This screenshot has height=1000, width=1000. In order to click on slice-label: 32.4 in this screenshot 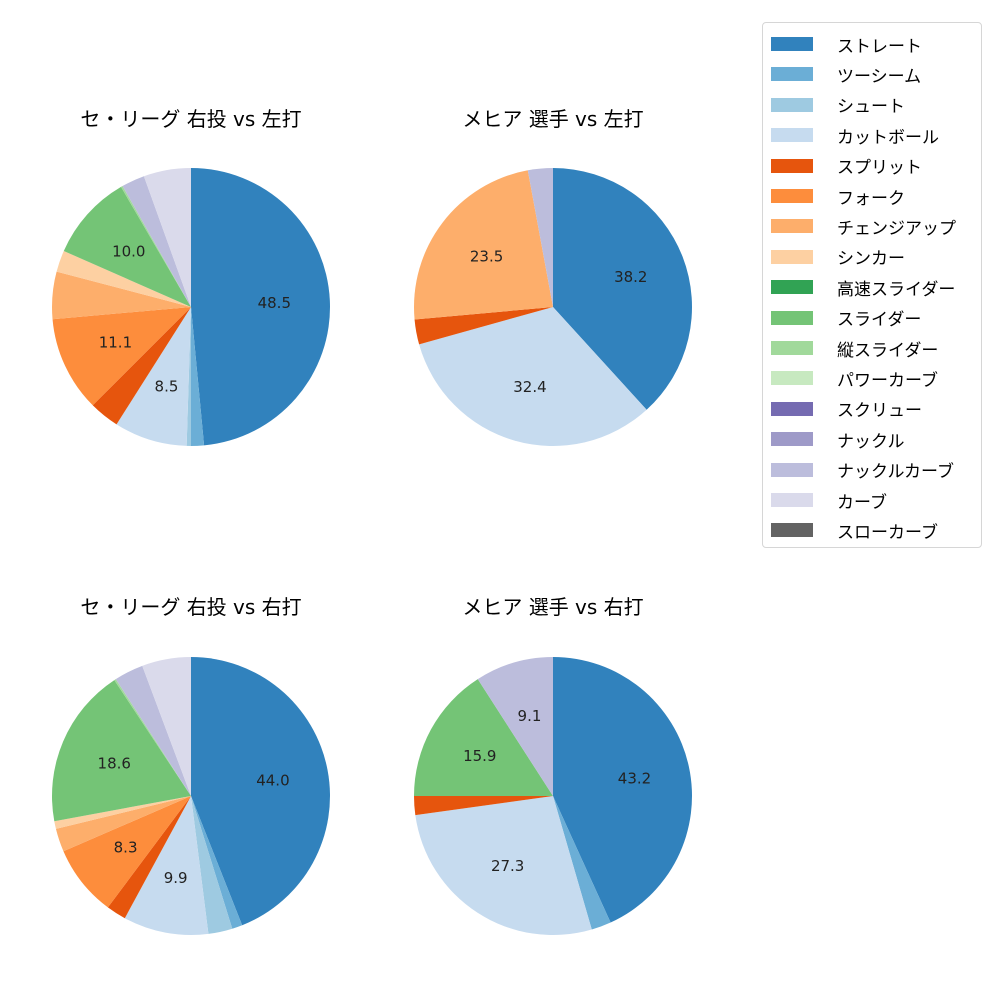, I will do `click(529, 387)`.